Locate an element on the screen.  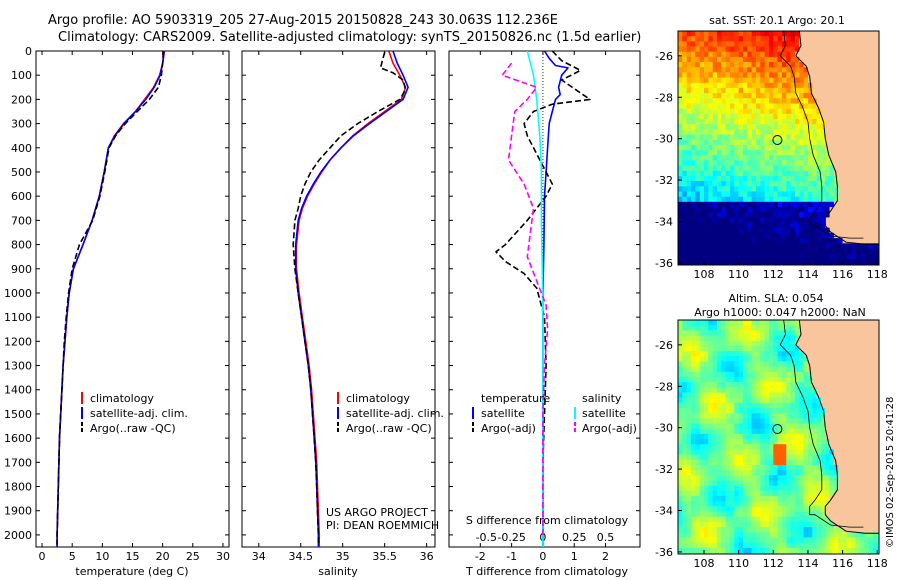
series-line-satellite is located at coordinates (535, 299).